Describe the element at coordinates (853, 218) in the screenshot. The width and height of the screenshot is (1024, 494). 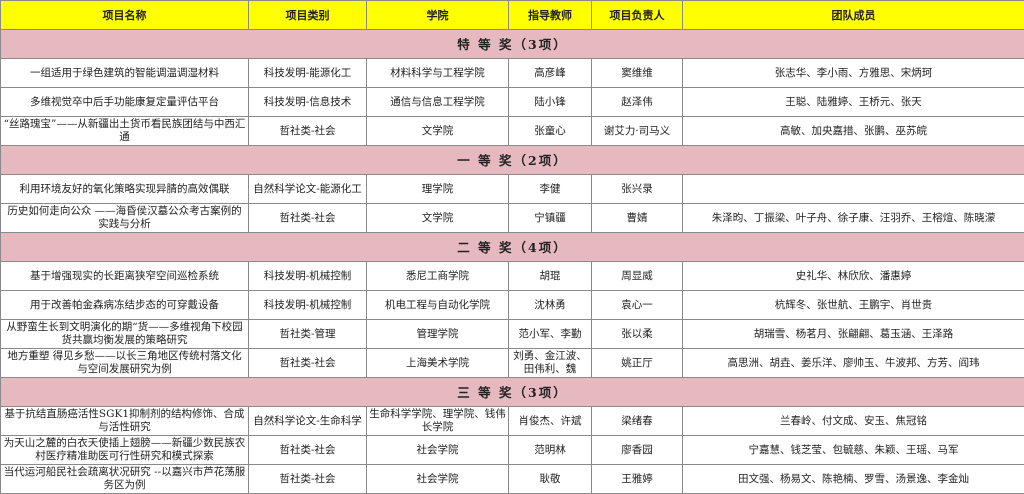
I see `cell-members: 朱泽昀、丁振梁、叶子舟、徐子康、汪羽乔、王榕煊、陈晓濛` at that location.